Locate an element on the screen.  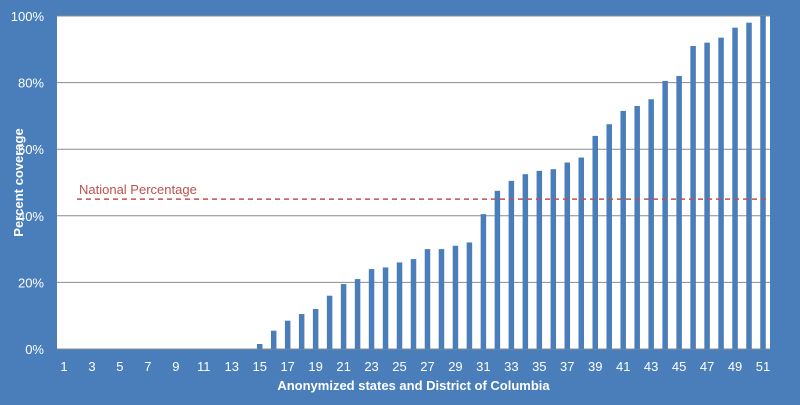
x-tick-label: 41 is located at coordinates (623, 366).